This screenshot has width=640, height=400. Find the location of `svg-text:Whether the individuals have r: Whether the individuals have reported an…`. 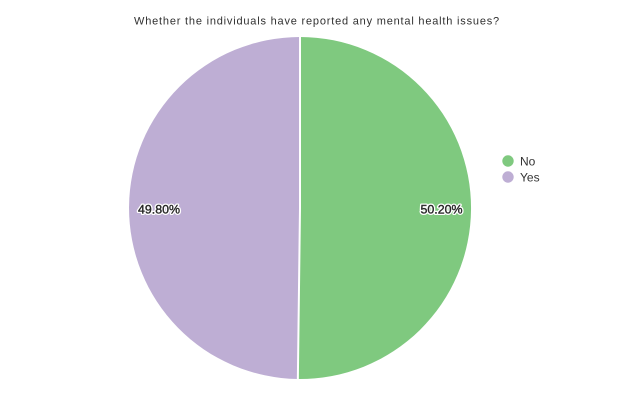

svg-text:Whether the individuals have r: Whether the individuals have reported an… is located at coordinates (317, 22).